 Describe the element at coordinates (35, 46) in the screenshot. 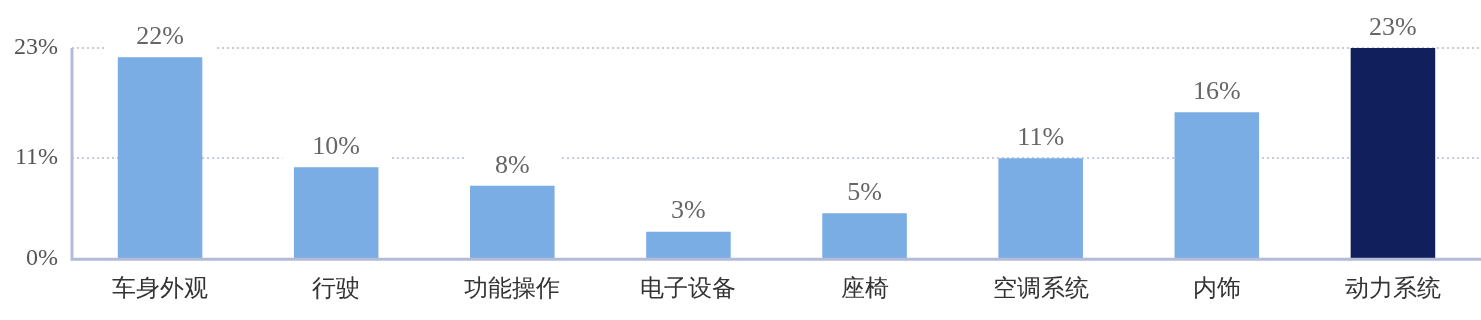

I see `y-tick-label: 23%` at that location.